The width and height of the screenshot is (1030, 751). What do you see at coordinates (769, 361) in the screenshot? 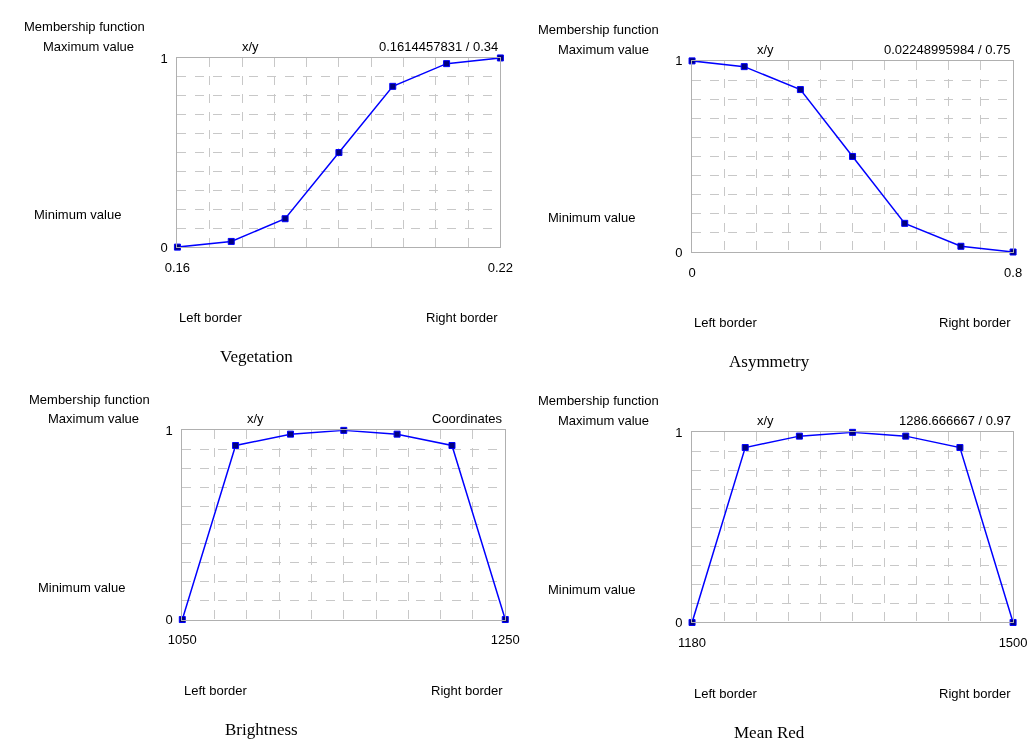
I see `text: Asymmetry` at bounding box center [769, 361].